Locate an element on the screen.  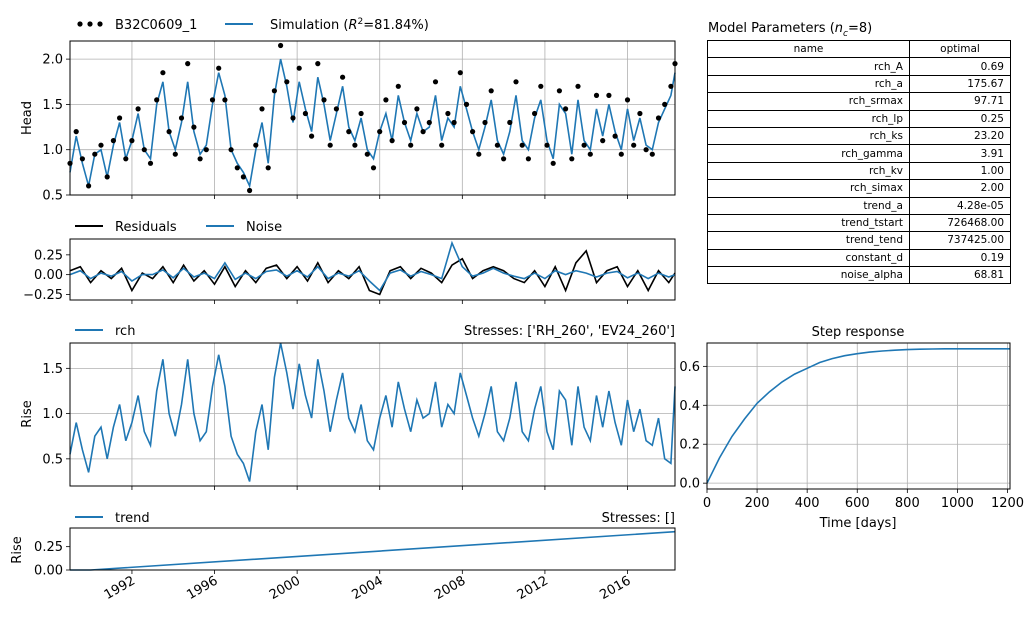
y-tick-label: 1.0 is located at coordinates (52, 414).